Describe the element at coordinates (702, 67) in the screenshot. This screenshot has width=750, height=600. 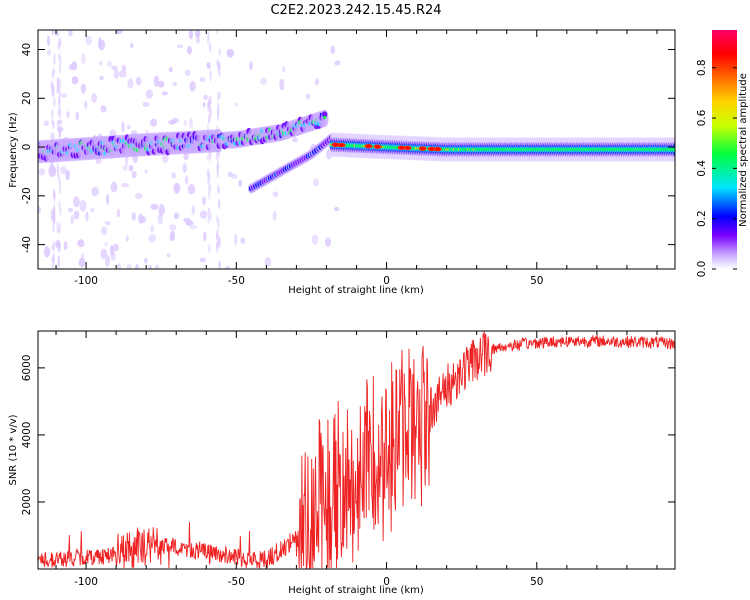
I see `colorbar-tick-label: 0.8` at that location.